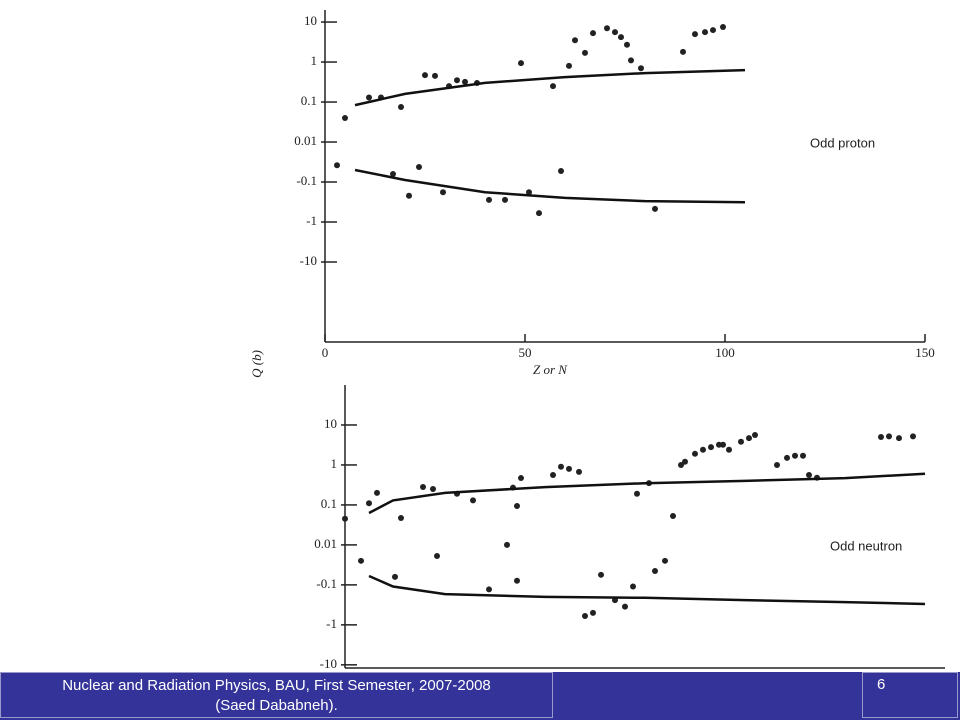 Image resolution: width=960 pixels, height=720 pixels. I want to click on x-tick-label: 50, so click(525, 352).